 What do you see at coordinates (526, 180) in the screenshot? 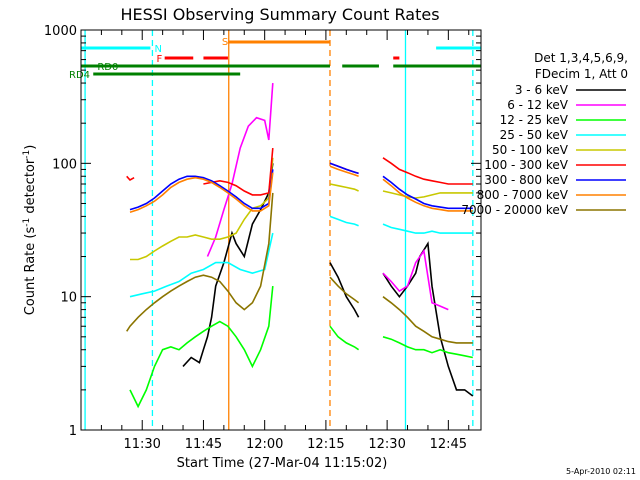
I see `legend-label: 300 - 800 keV` at bounding box center [526, 180].